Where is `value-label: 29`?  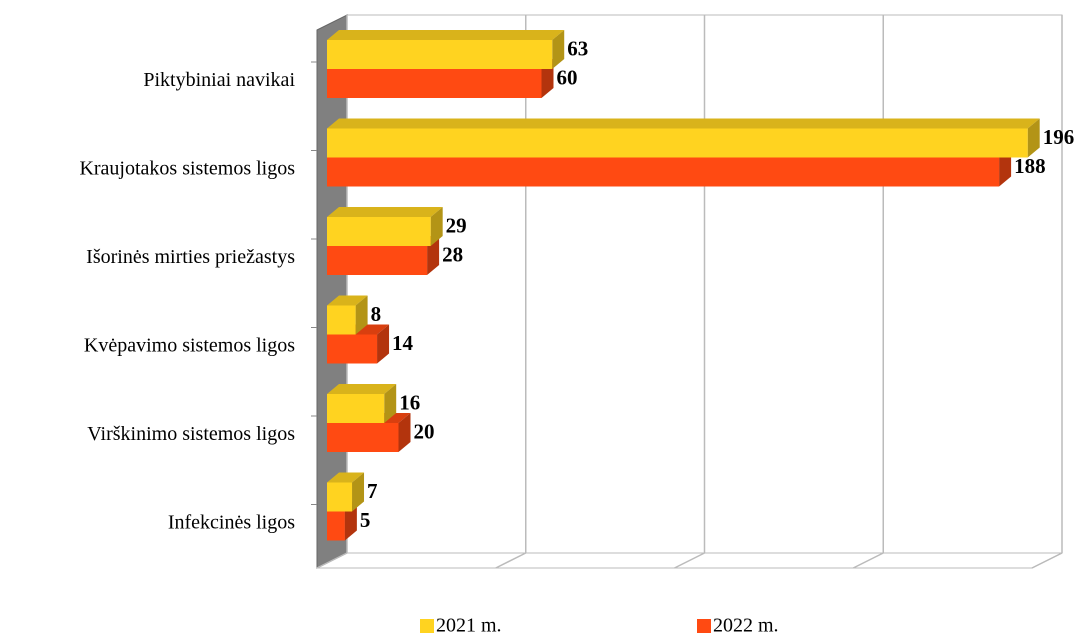
value-label: 29 is located at coordinates (456, 225).